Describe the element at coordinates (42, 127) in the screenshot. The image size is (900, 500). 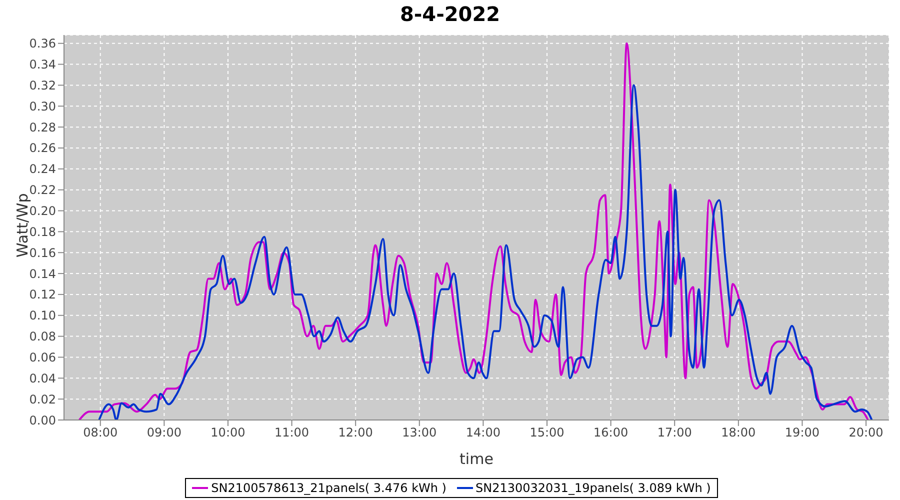
I see `y-tick-label: 0.28` at that location.